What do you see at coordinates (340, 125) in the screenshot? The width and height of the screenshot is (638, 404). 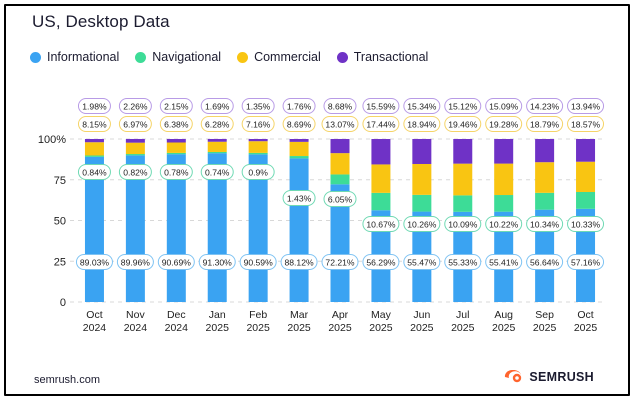 I see `data-label-commercial: 13.07%` at bounding box center [340, 125].